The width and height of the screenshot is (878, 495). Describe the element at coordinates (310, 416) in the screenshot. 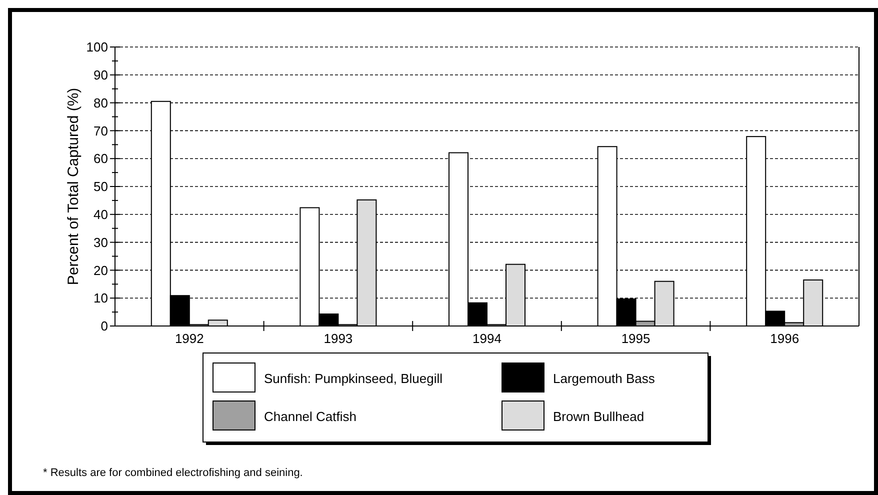

I see `legend-label: Channel Catfish` at that location.